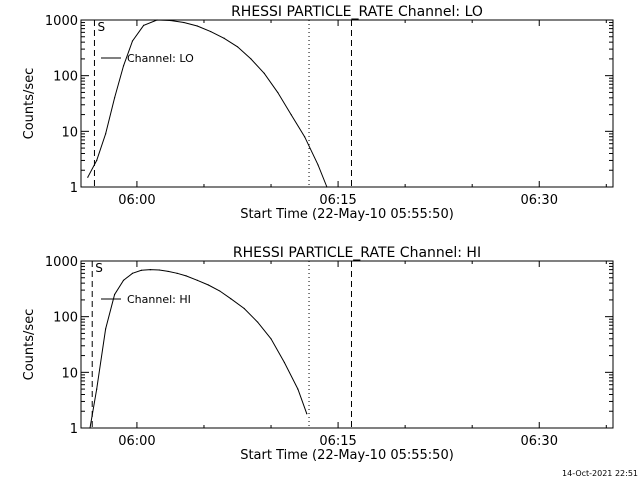 This screenshot has width=640, height=480. Describe the element at coordinates (159, 299) in the screenshot. I see `legend-label: Channel: HI` at that location.